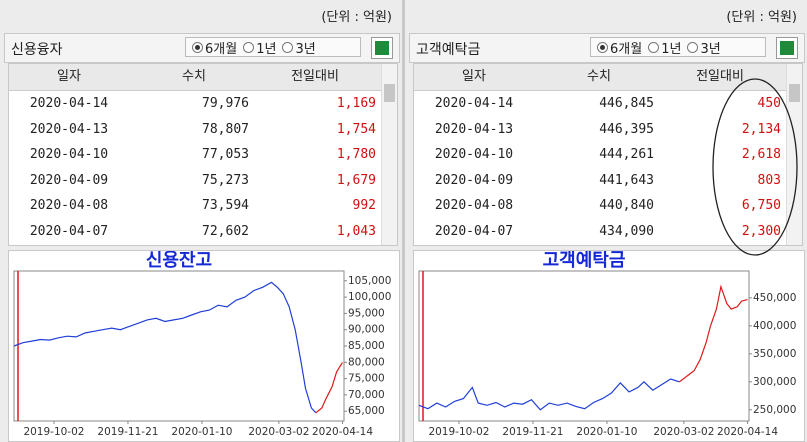 Image resolution: width=807 pixels, height=442 pixels. Describe the element at coordinates (403, 221) in the screenshot. I see `divider` at that location.